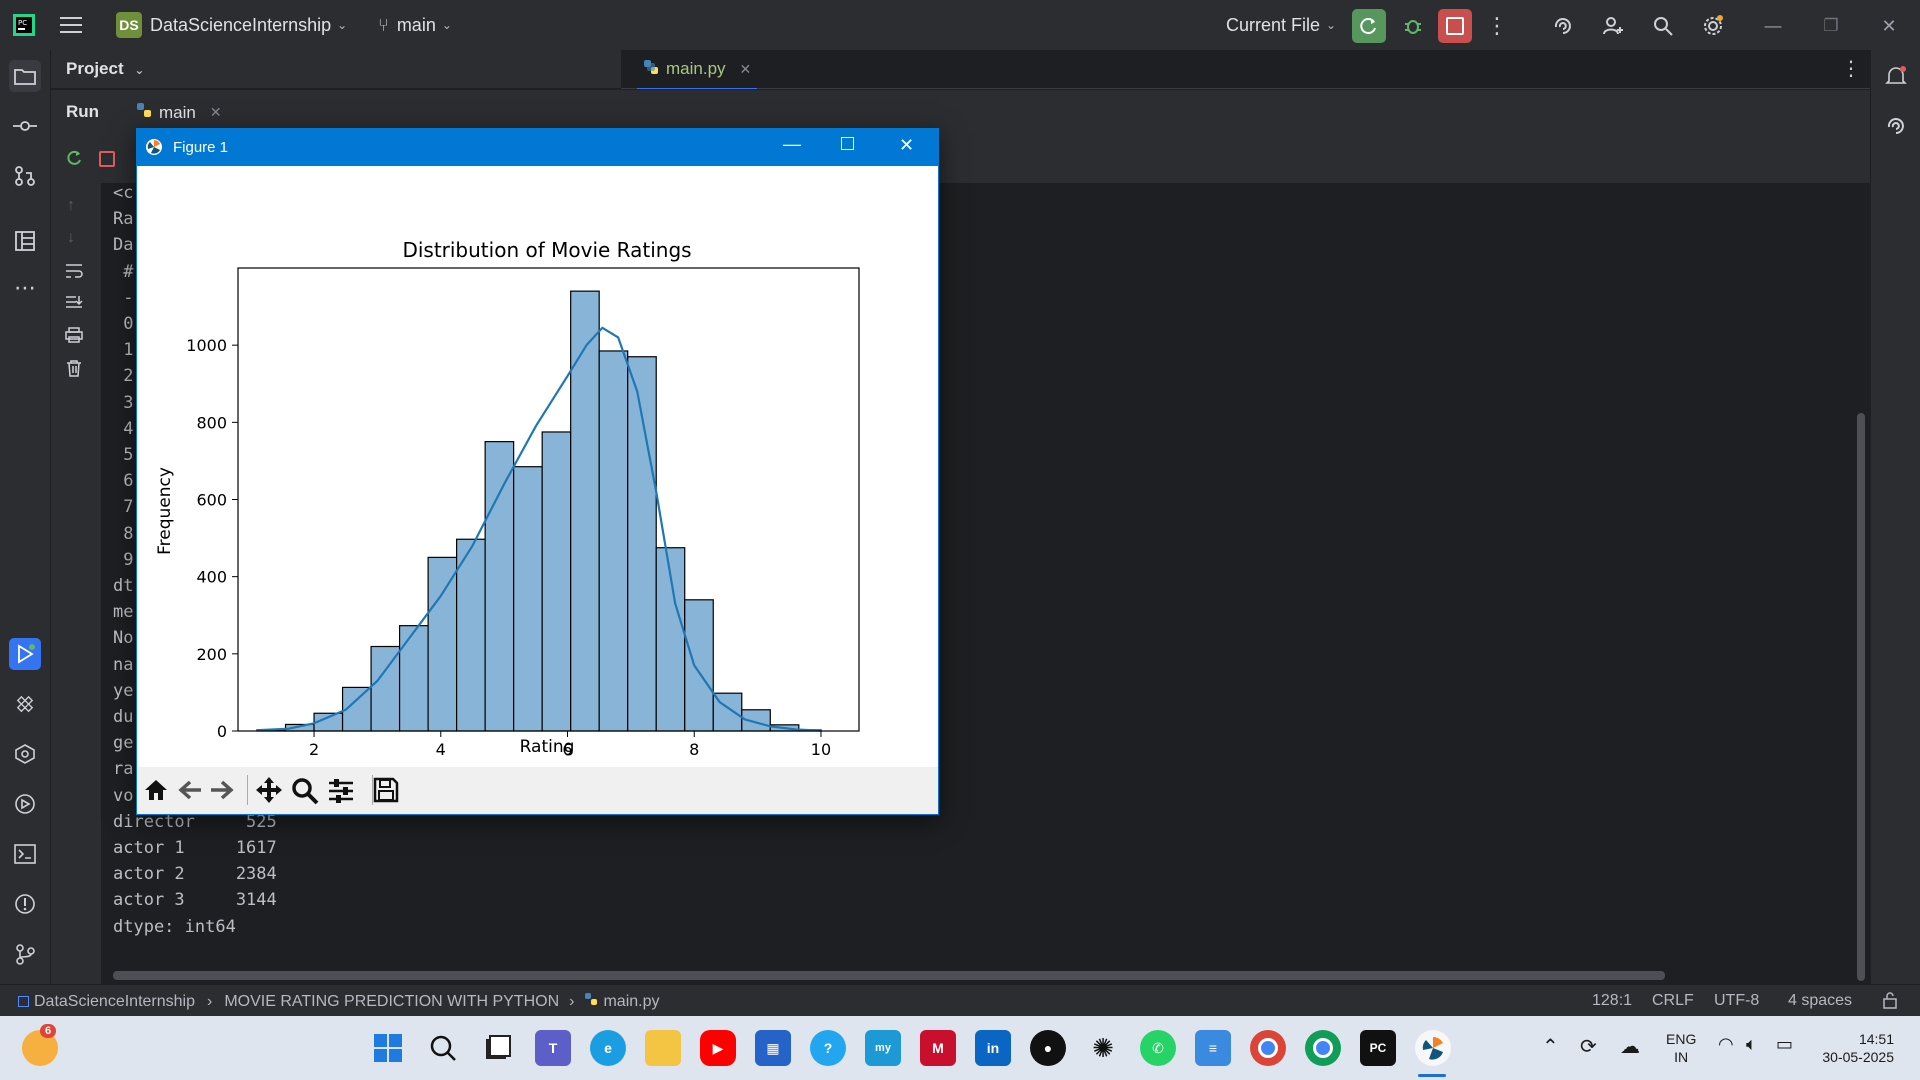 The height and width of the screenshot is (1080, 1920). I want to click on task-view-icon, so click(498, 1048).